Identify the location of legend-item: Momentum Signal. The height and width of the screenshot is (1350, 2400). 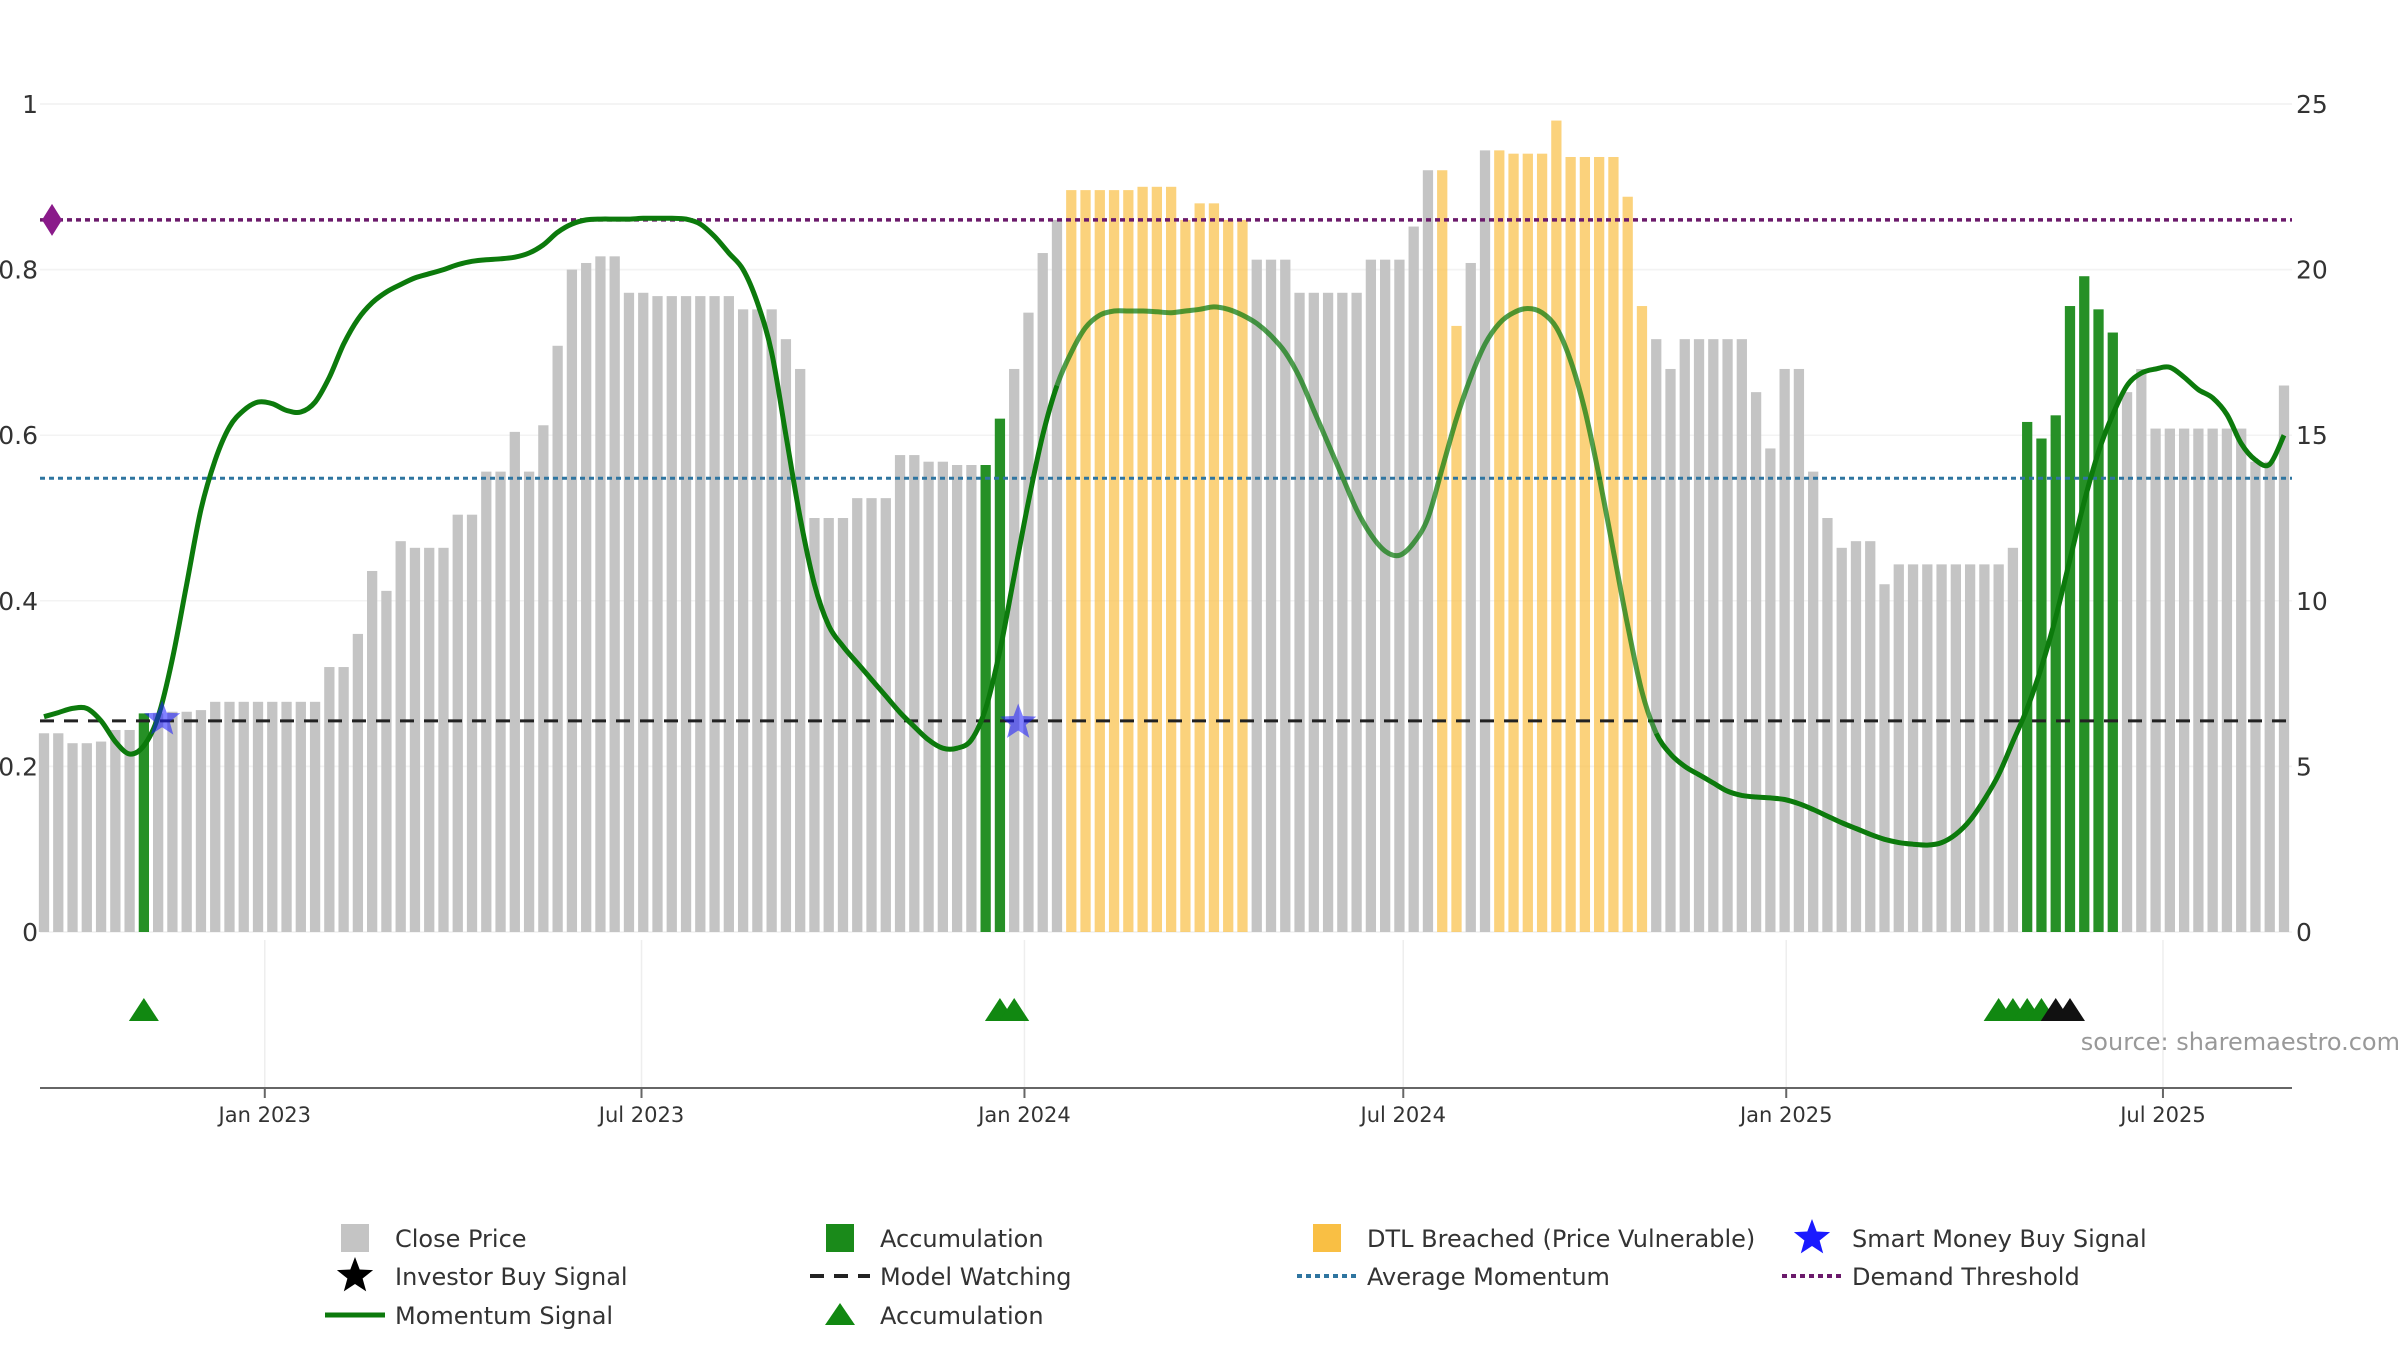
(469, 1316).